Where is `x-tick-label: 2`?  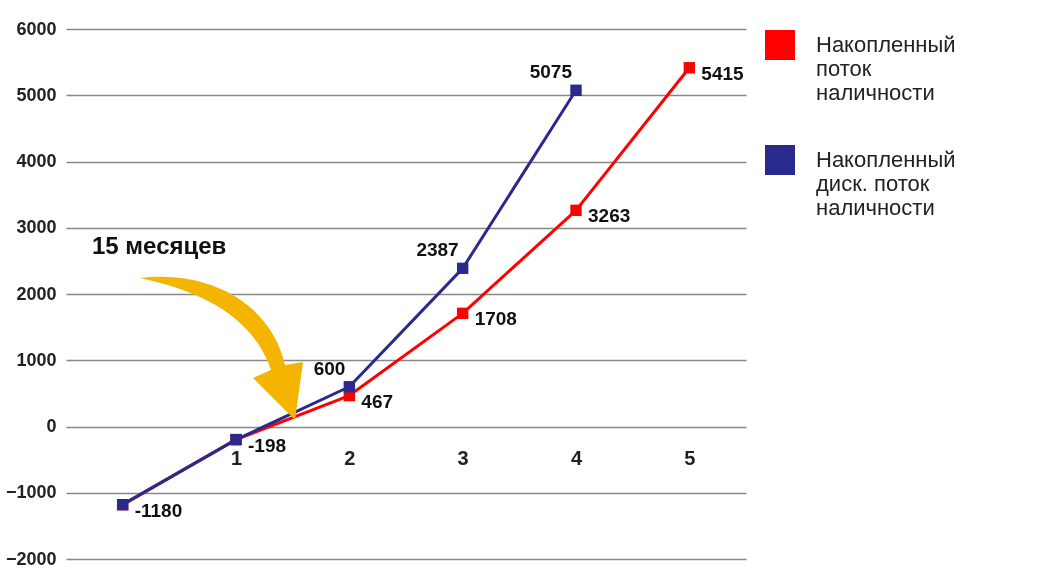
x-tick-label: 2 is located at coordinates (350, 458).